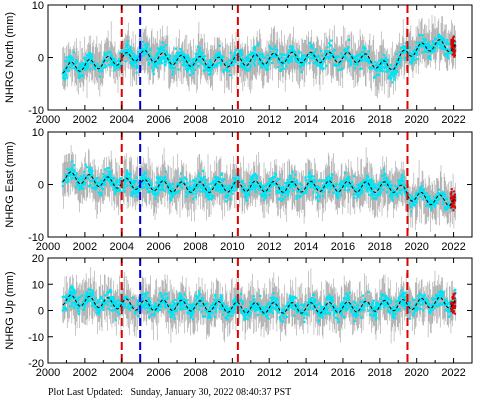  Describe the element at coordinates (85, 392) in the screenshot. I see `footer-label: Plot Last Updated:` at that location.